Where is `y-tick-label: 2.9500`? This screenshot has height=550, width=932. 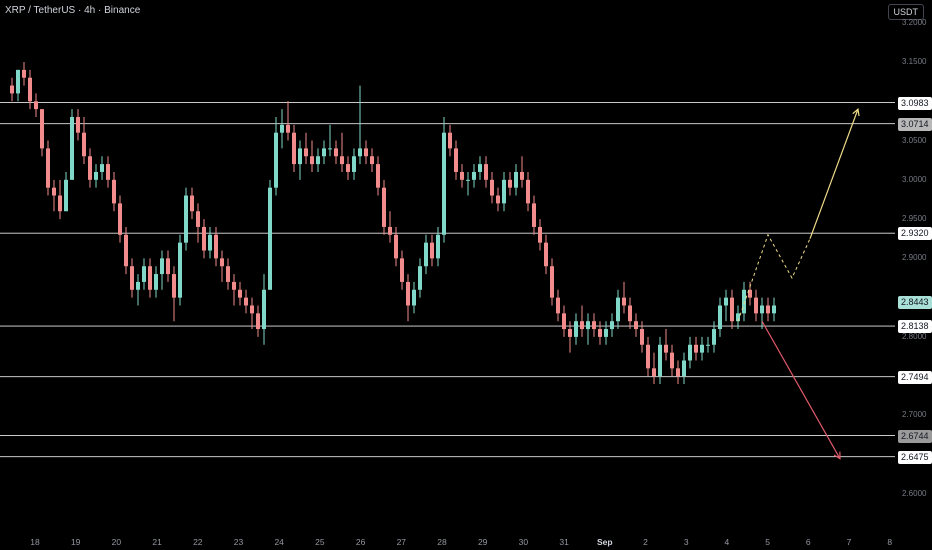
y-tick-label: 2.9500 is located at coordinates (914, 218).